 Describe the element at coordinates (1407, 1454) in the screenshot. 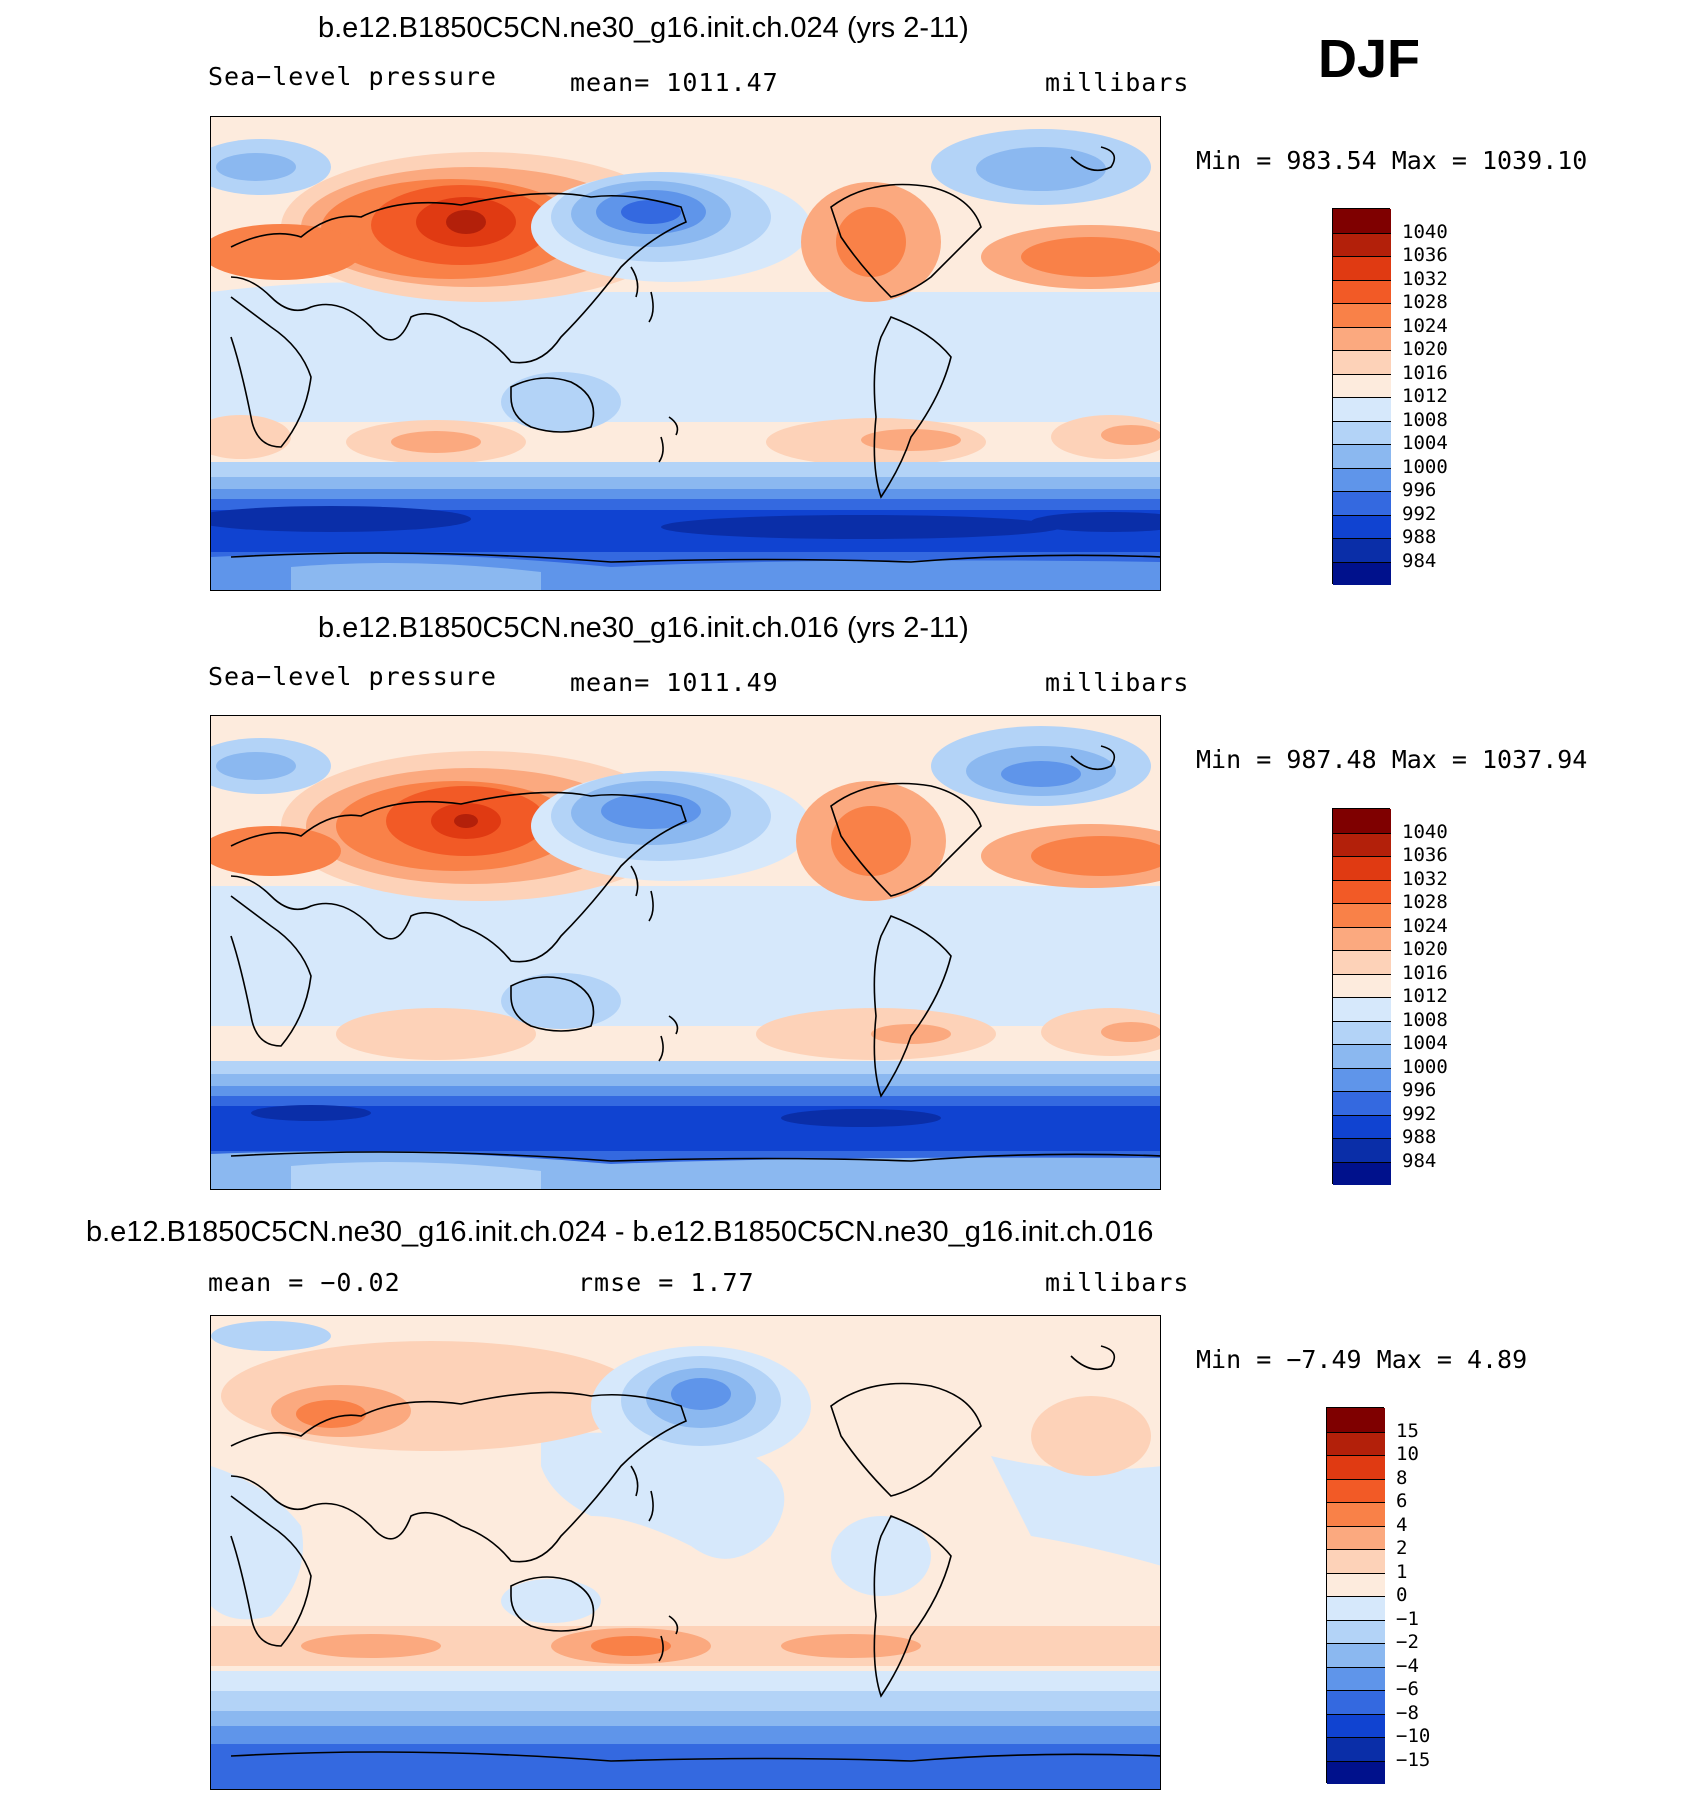

I see `colorbar-level-label: 10` at that location.